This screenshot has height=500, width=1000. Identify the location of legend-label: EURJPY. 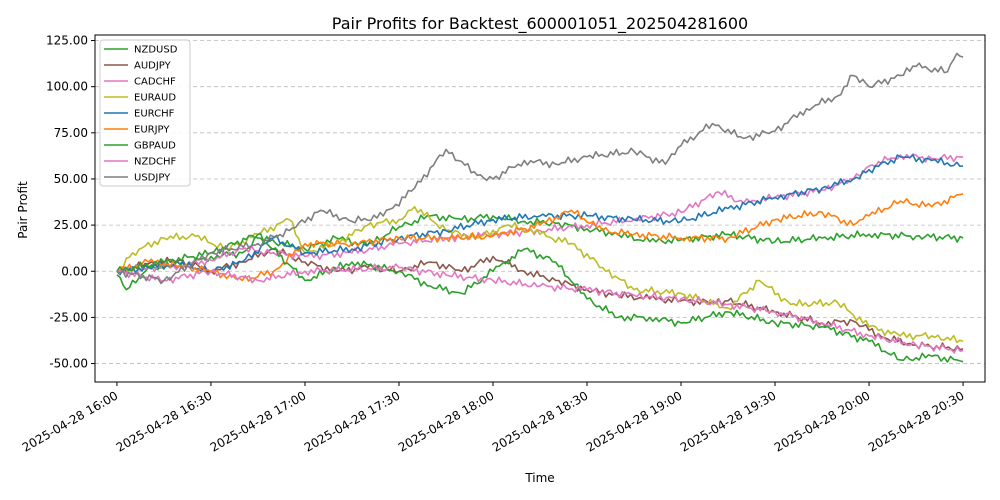
(152, 130).